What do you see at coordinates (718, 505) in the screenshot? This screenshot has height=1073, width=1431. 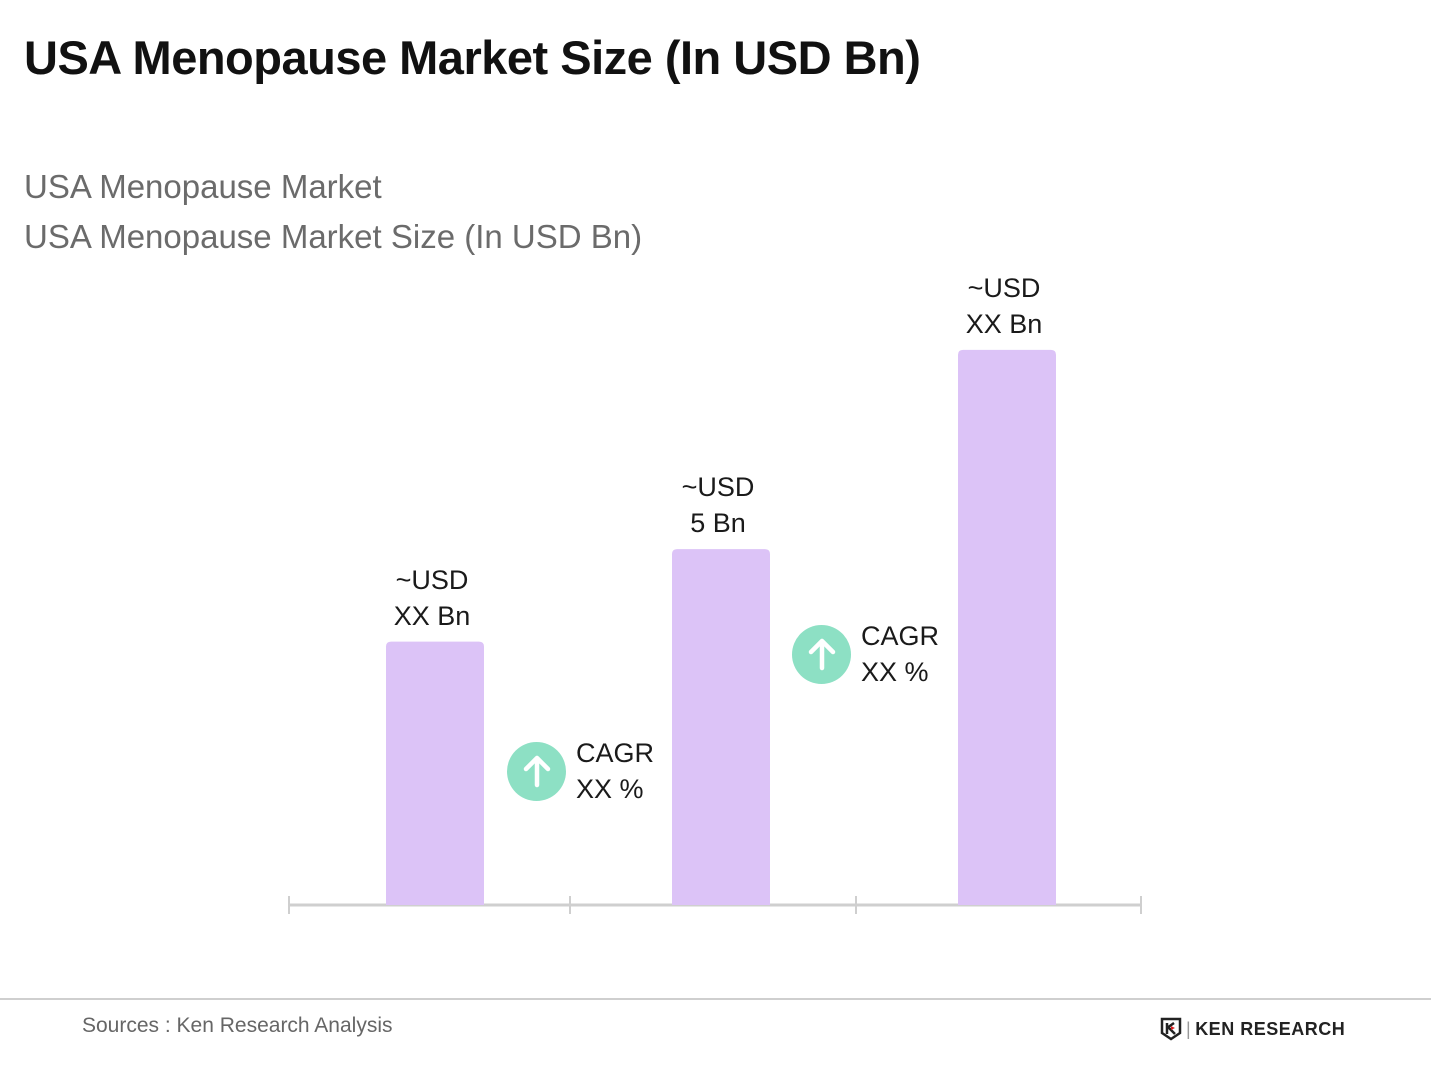 I see `bar-data-label: ~USD 5 Bn` at bounding box center [718, 505].